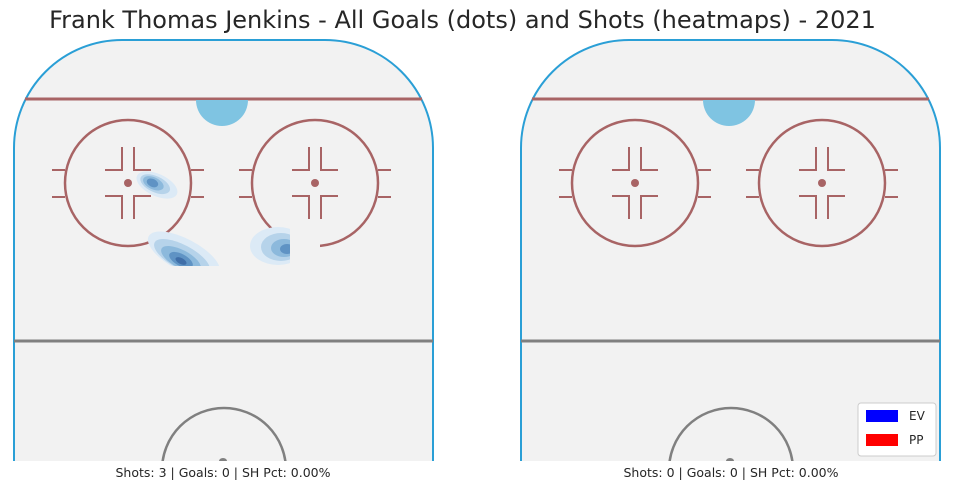  Describe the element at coordinates (882, 416) in the screenshot. I see `legend-swatch-ev` at that location.